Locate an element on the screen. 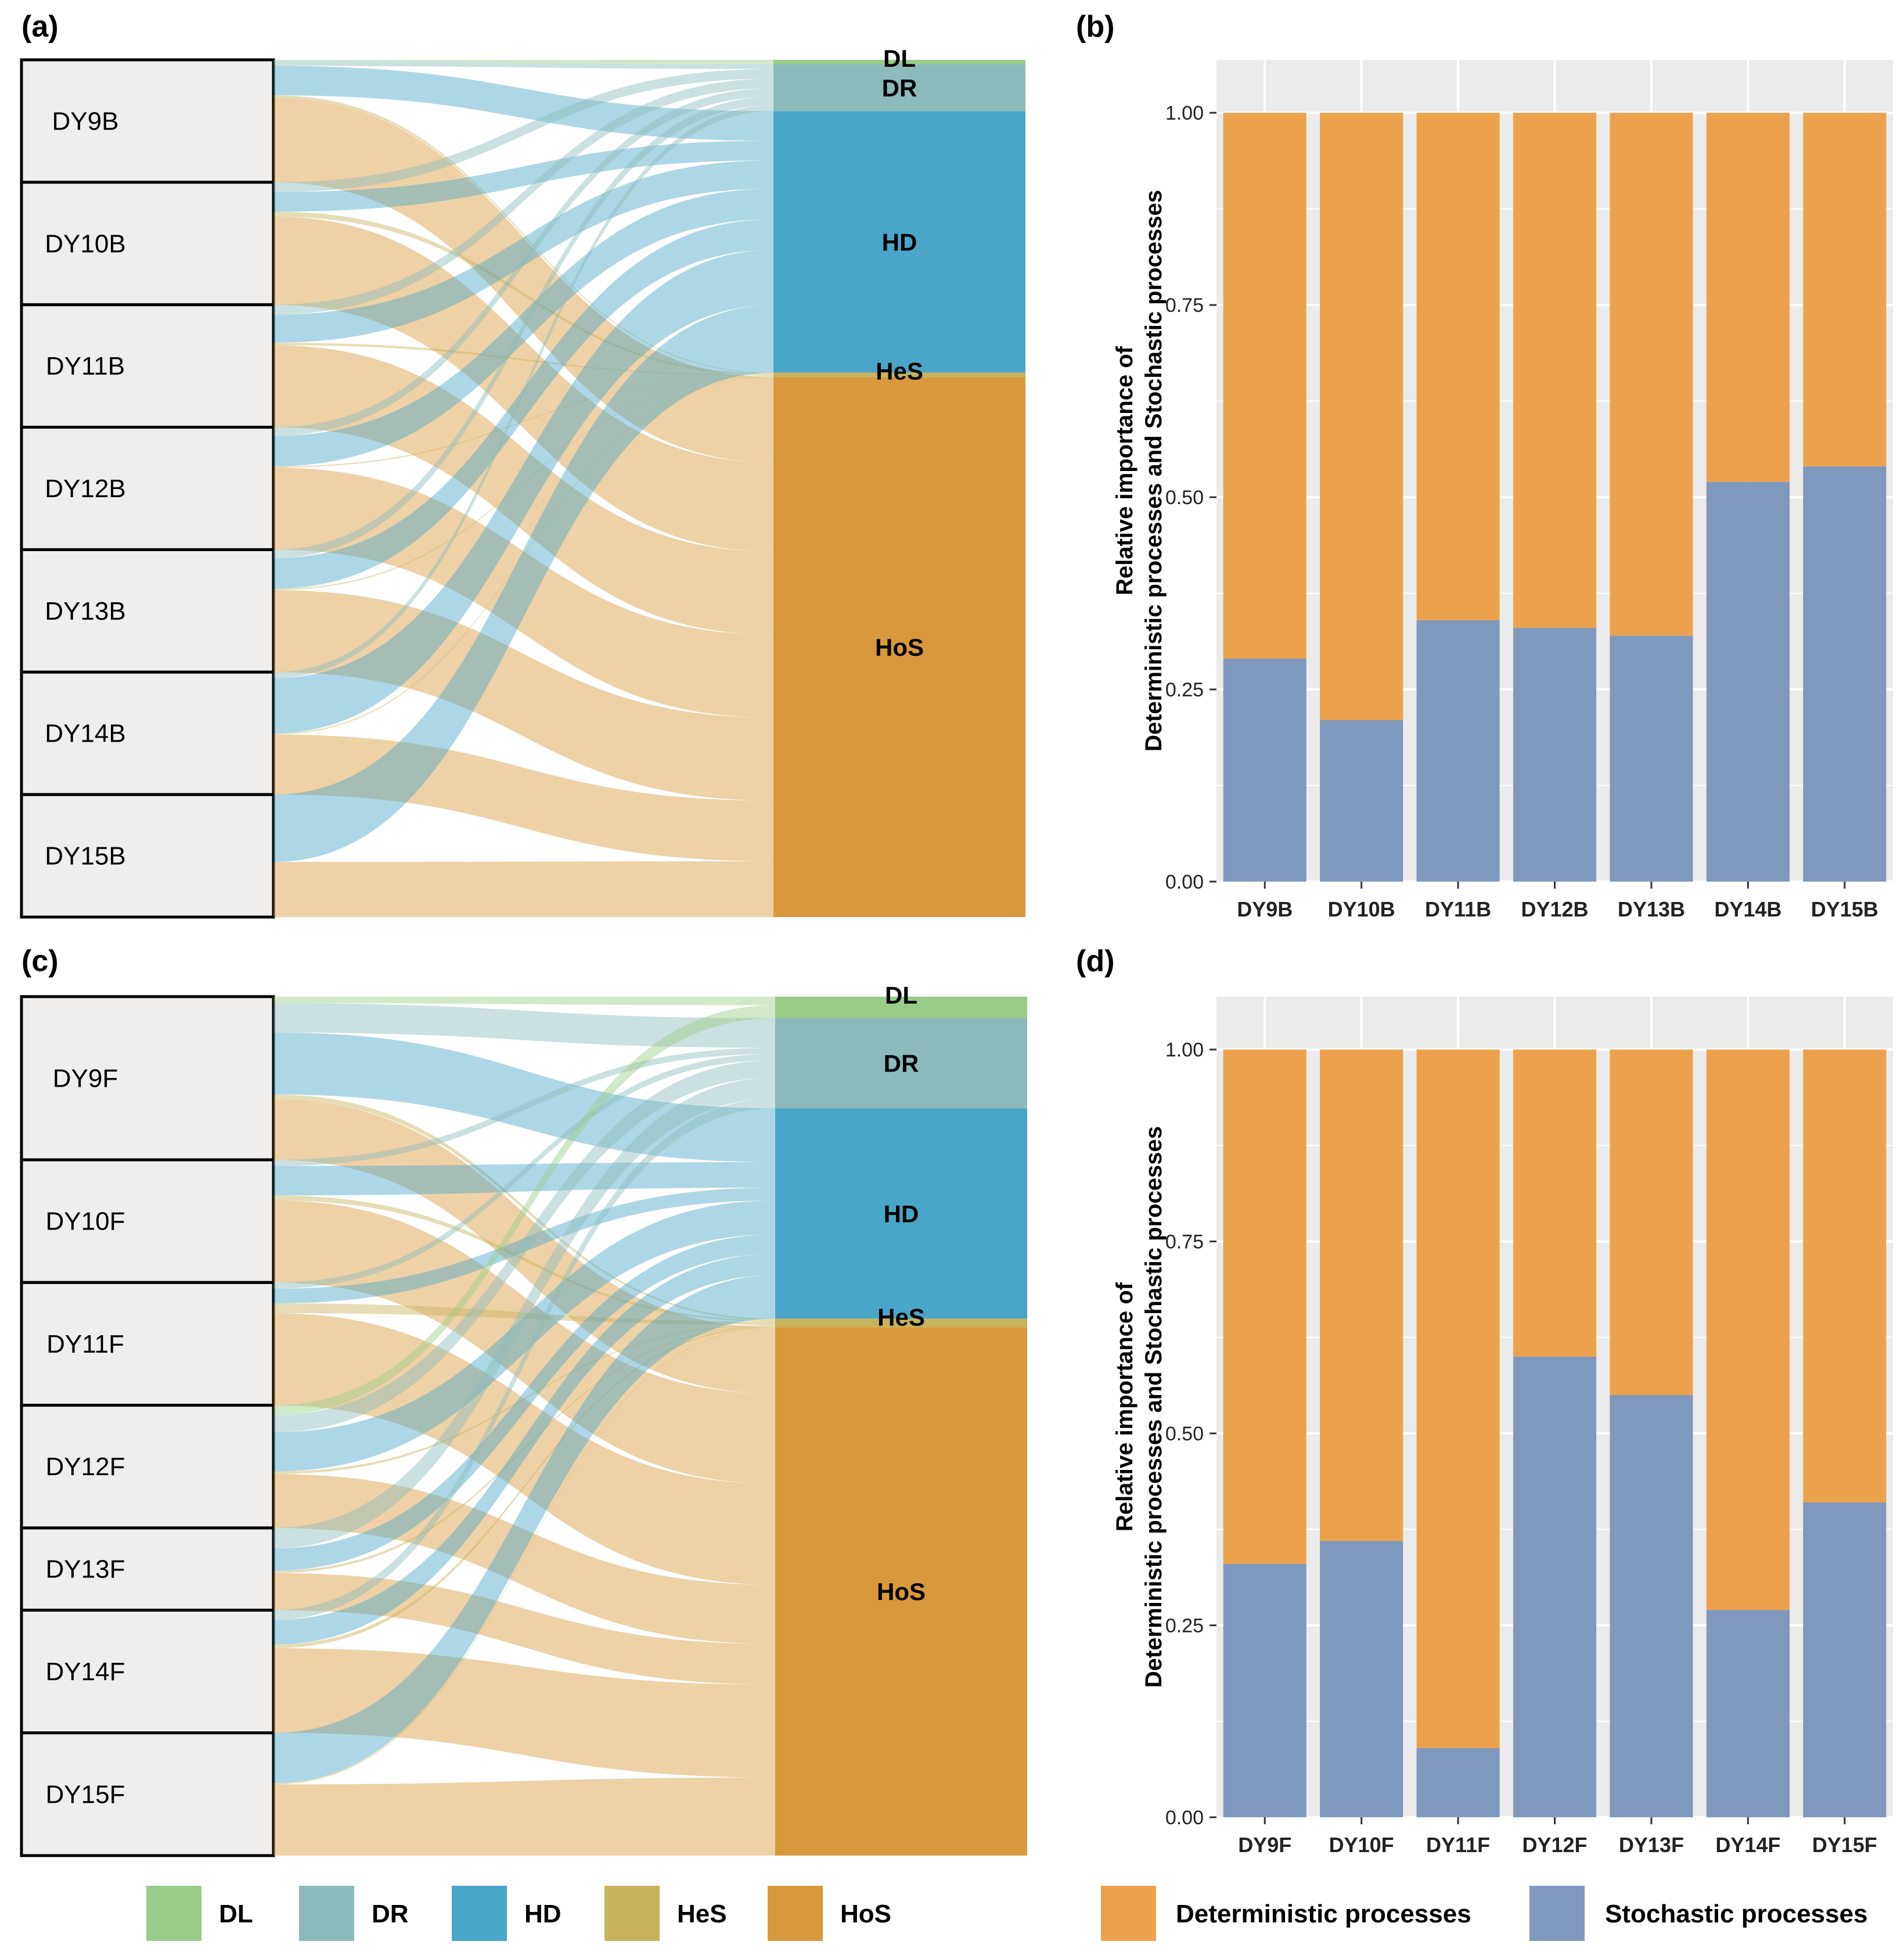  source-label: DY10F is located at coordinates (86, 1221).